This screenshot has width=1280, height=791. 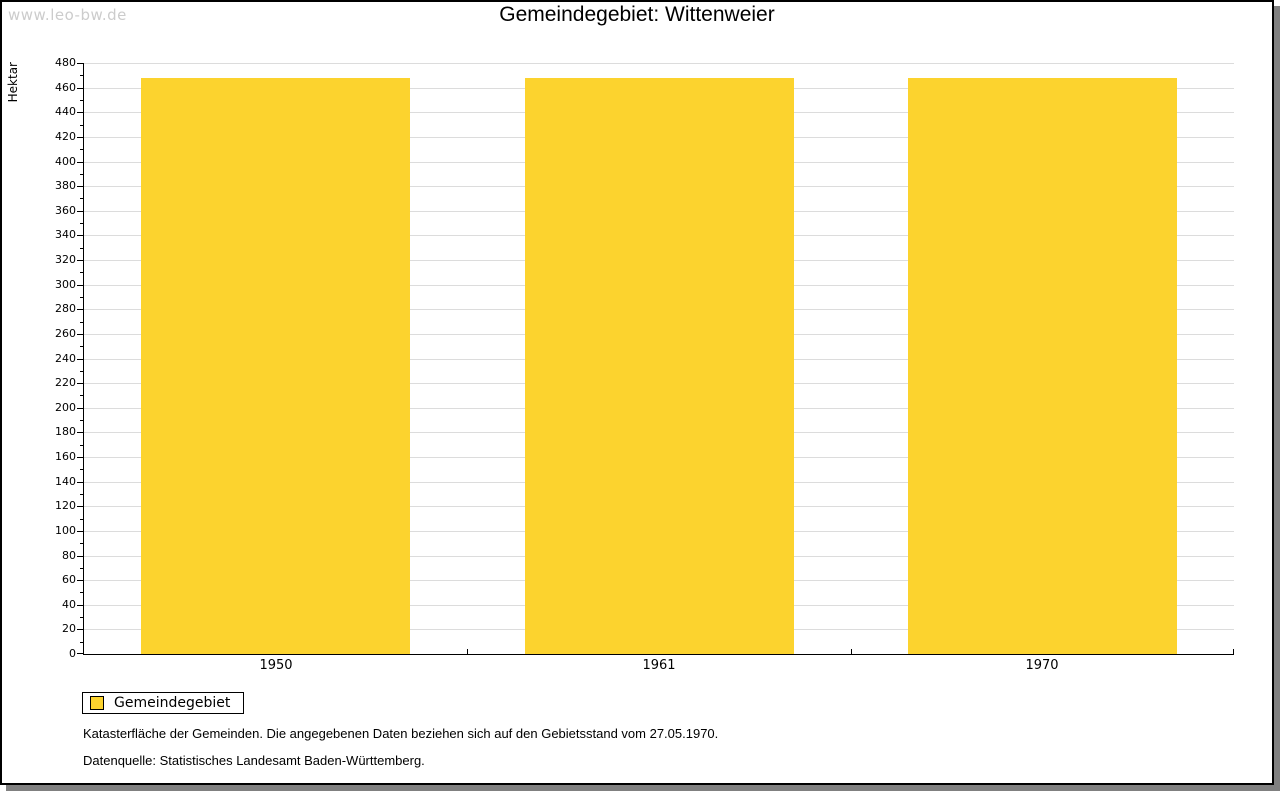 What do you see at coordinates (69, 555) in the screenshot?
I see `y-axis-tick-label: 80` at bounding box center [69, 555].